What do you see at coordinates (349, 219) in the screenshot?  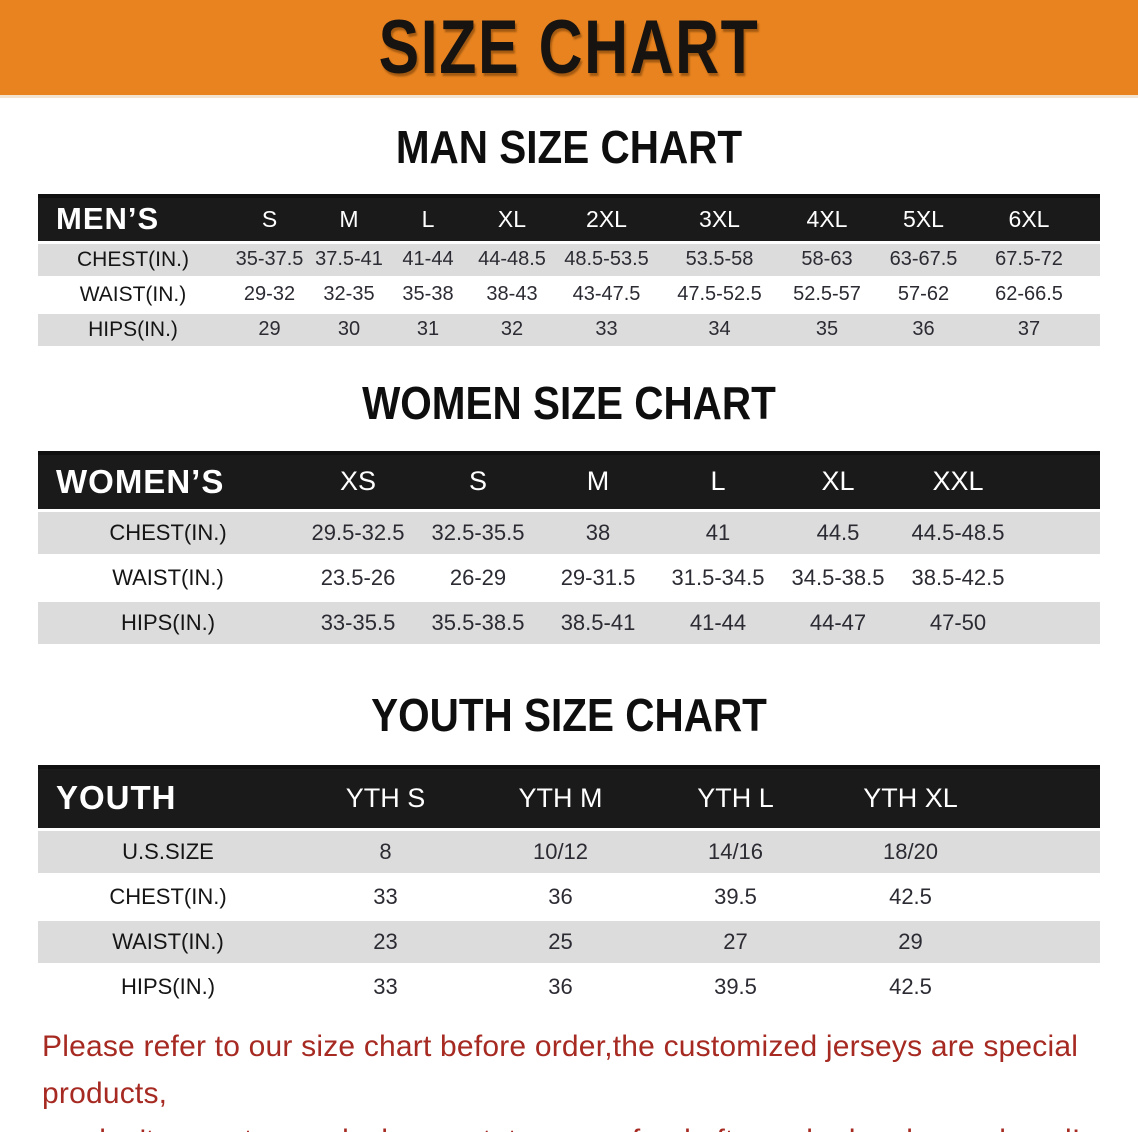 I see `size-column-header: M` at bounding box center [349, 219].